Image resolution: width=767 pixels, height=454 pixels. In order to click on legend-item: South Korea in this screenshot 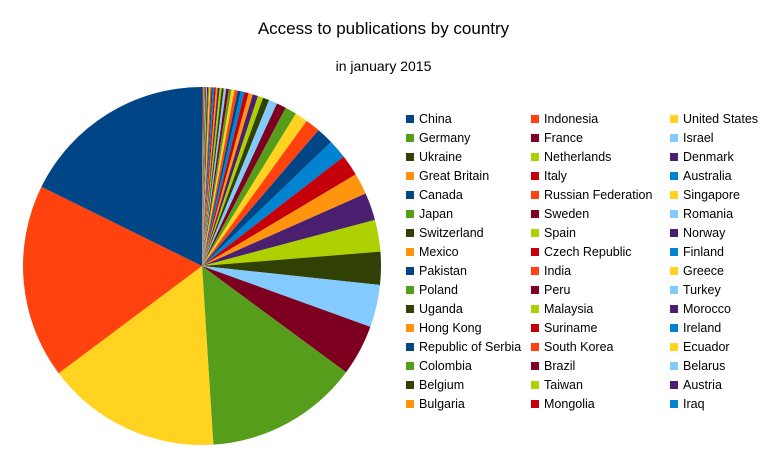, I will do `click(572, 347)`.